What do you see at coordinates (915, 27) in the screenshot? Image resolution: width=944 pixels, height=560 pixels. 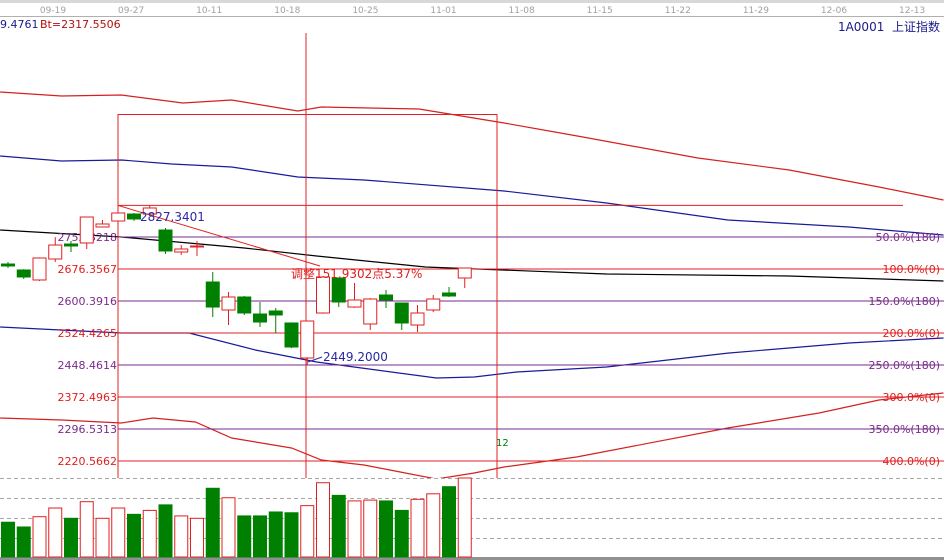 I see `index-name: 上证指数` at bounding box center [915, 27].